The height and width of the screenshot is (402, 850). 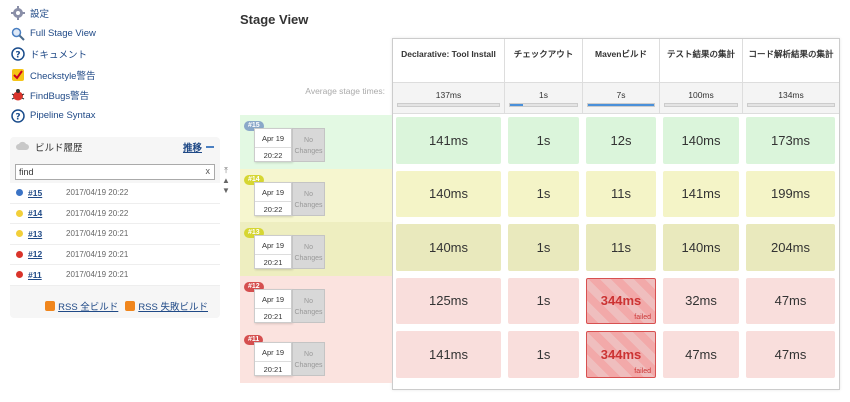 I want to click on build-row-label: #12 Apr 19 20:21 No Changes, so click(x=316, y=302).